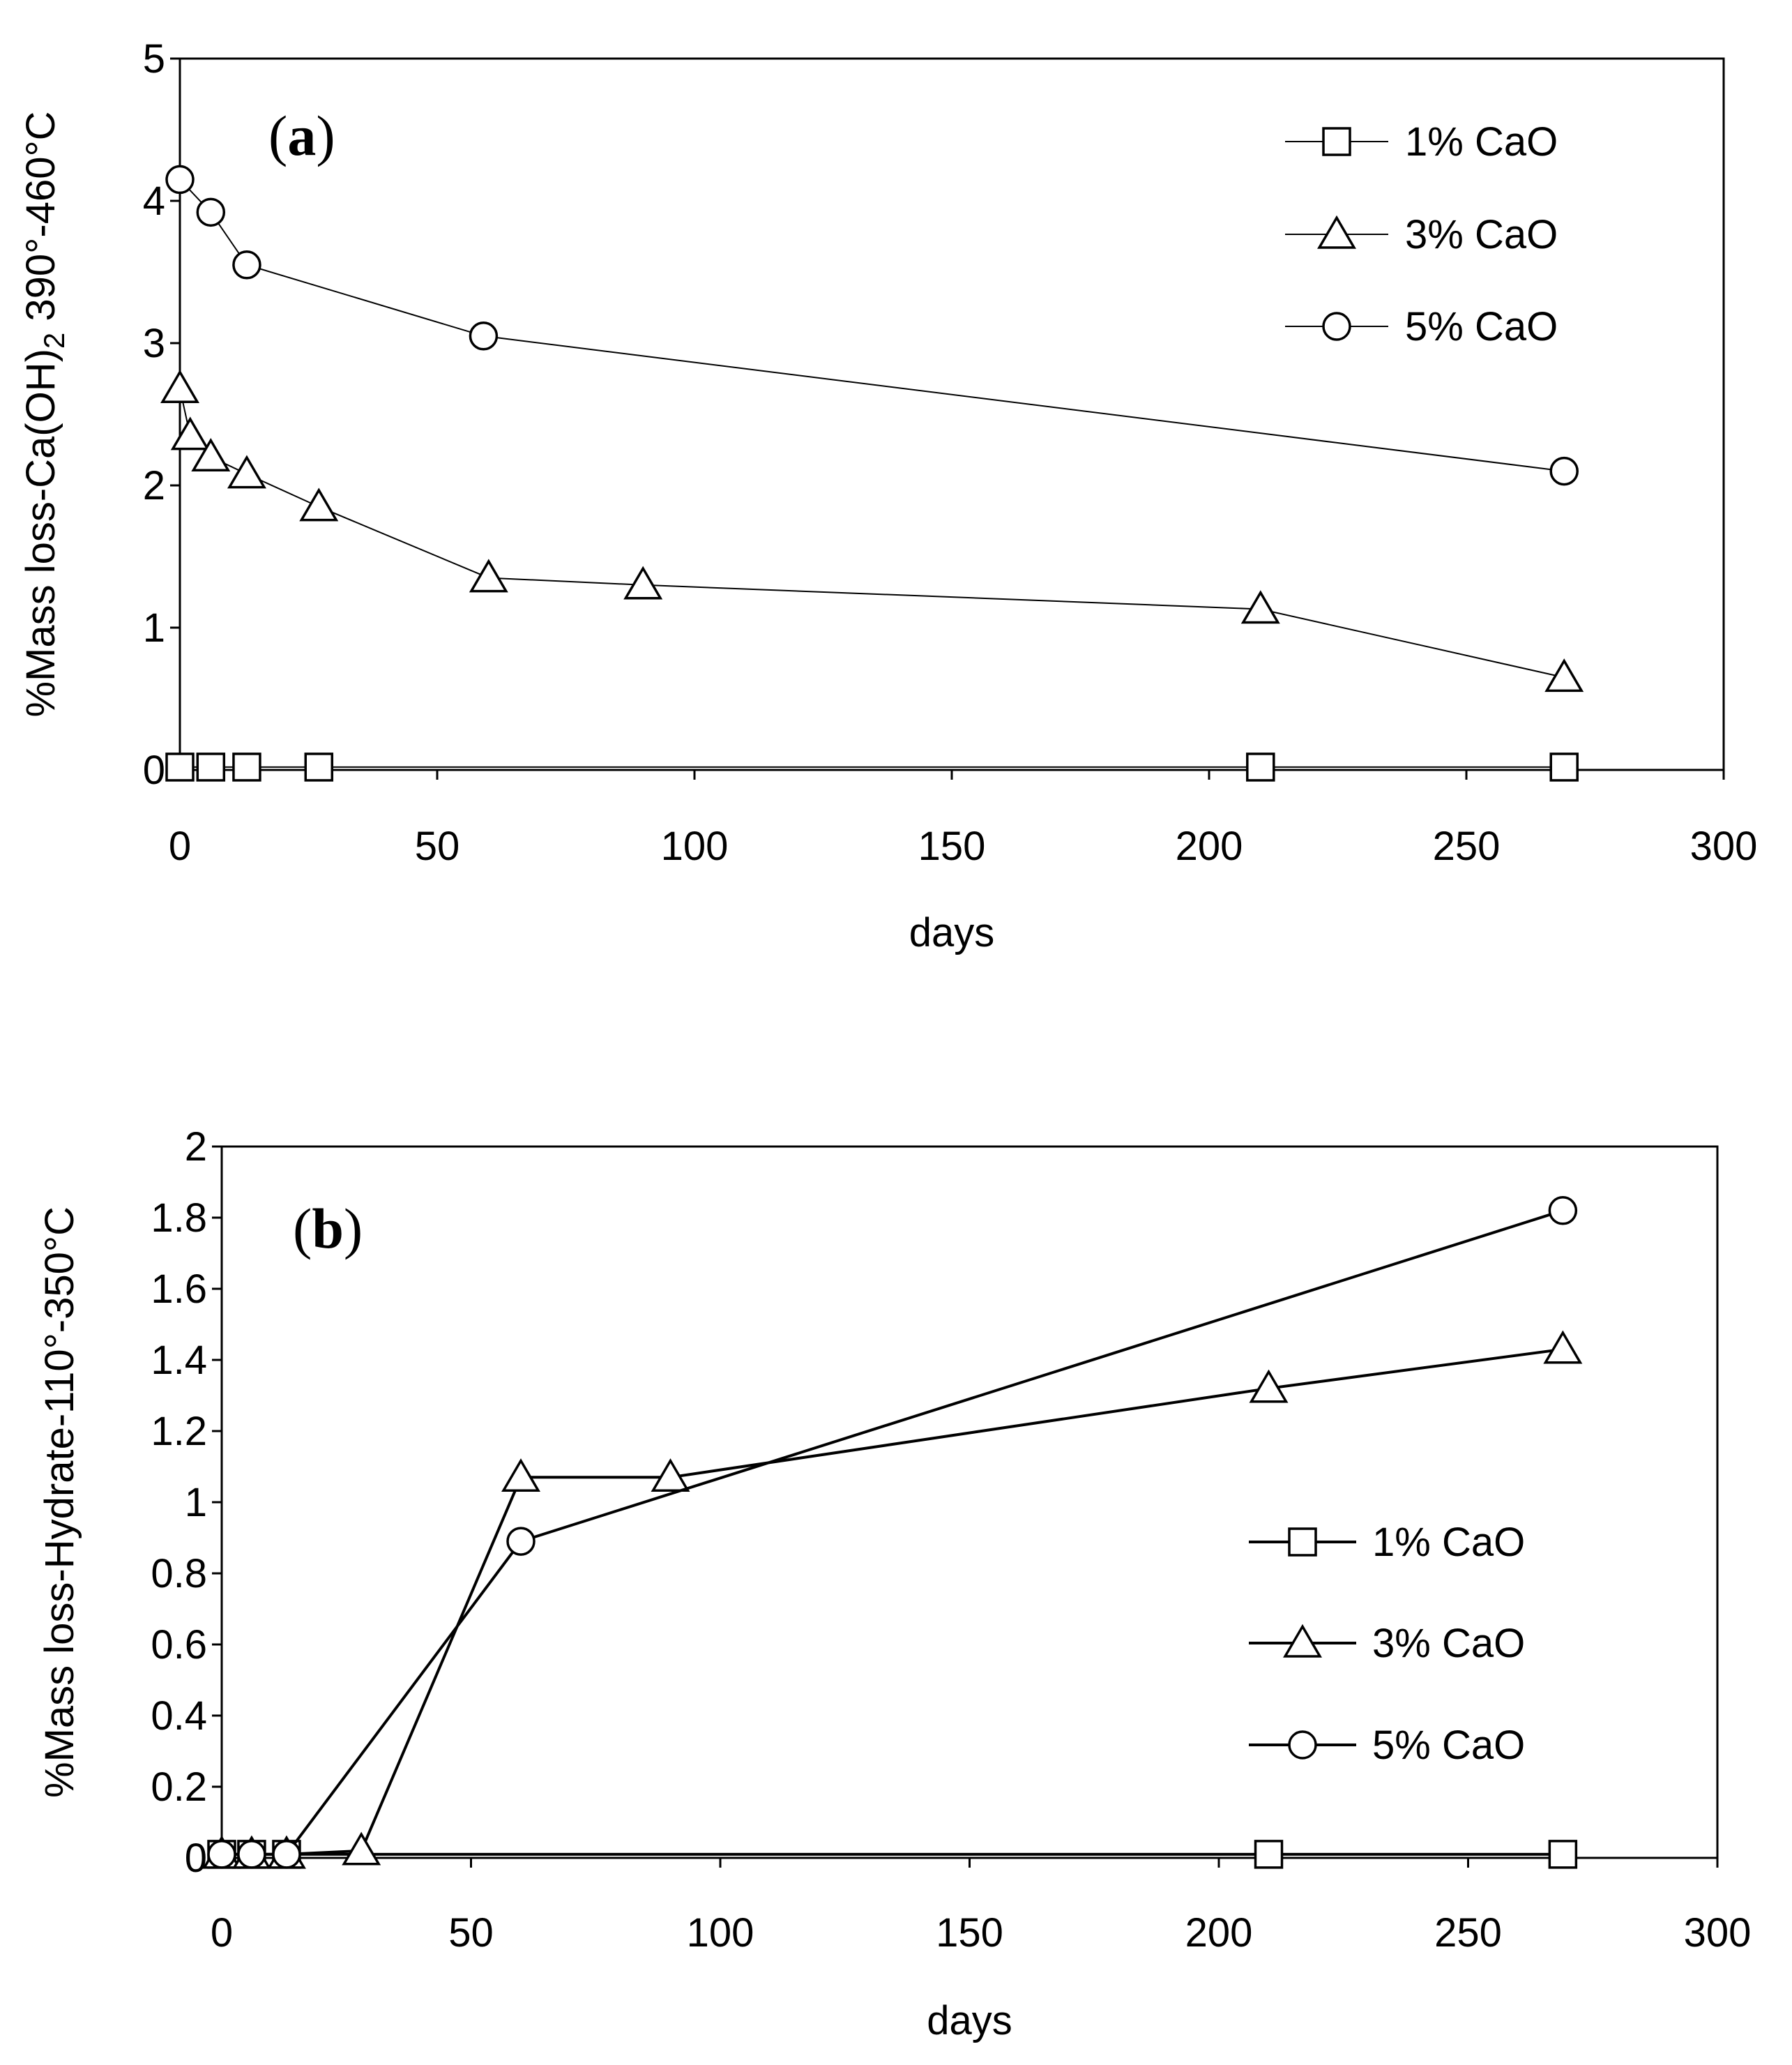  What do you see at coordinates (179, 1289) in the screenshot?
I see `y-tick-label: 1.6` at bounding box center [179, 1289].